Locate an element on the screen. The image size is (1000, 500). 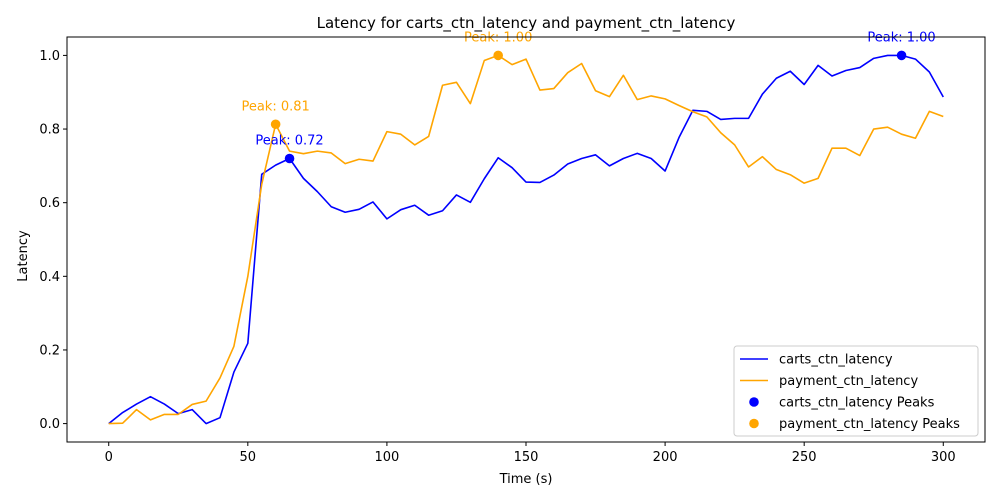
legend-label: payment_ctn_latency Peaks is located at coordinates (869, 424).